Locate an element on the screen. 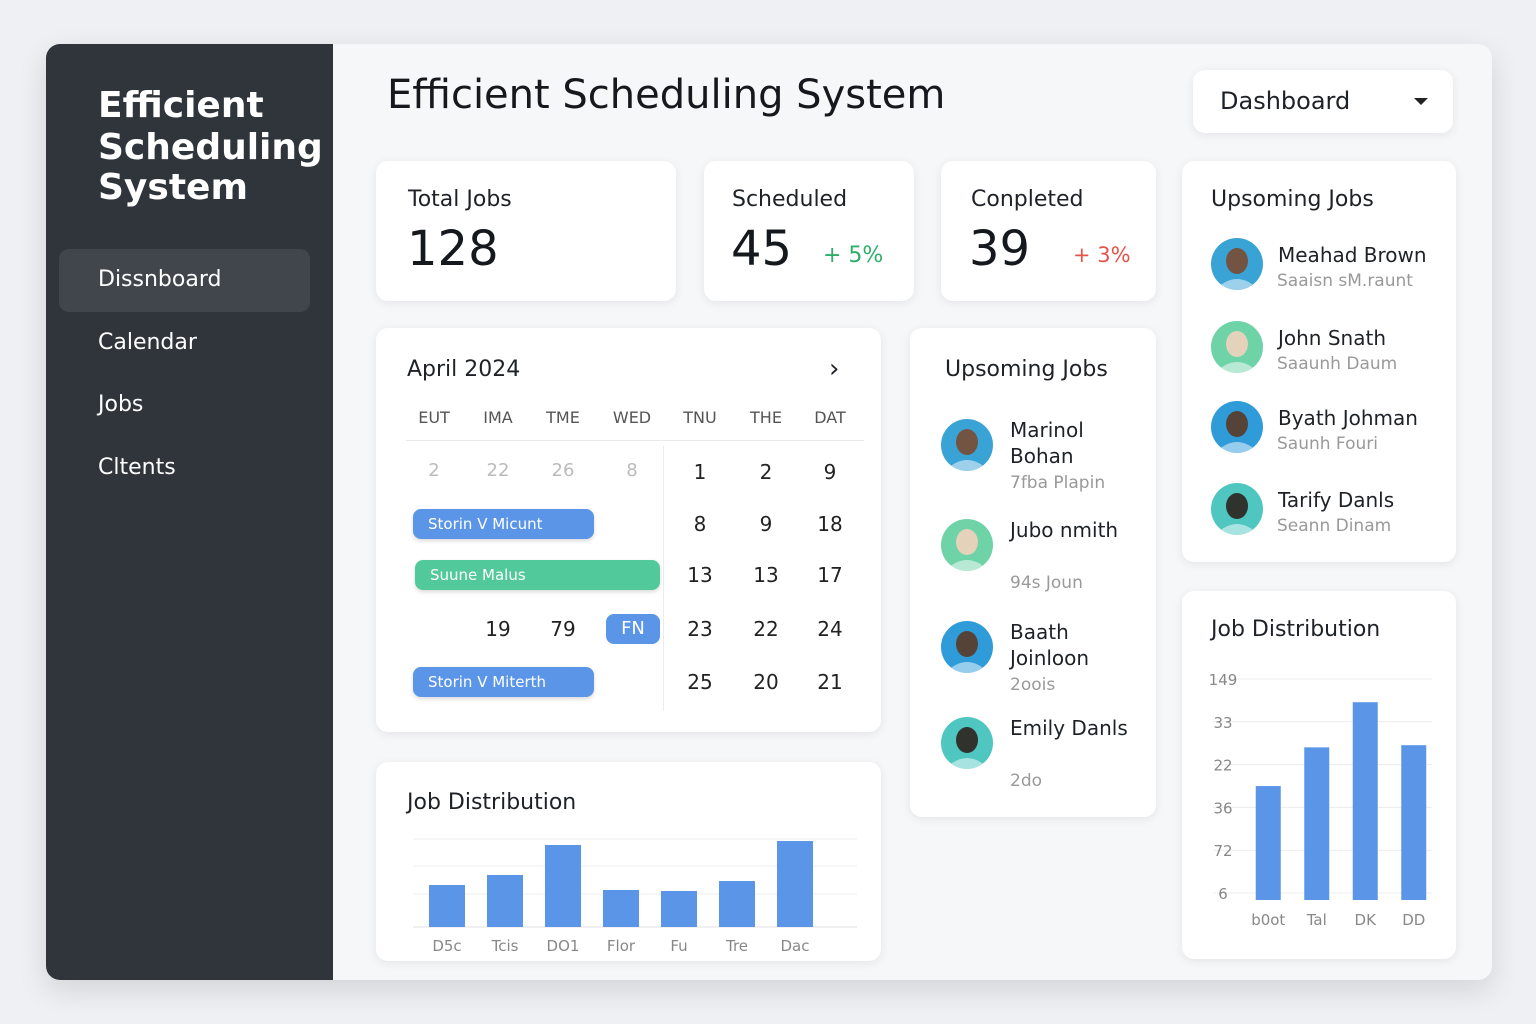  job-sub: Saaunh Daum is located at coordinates (1337, 364).